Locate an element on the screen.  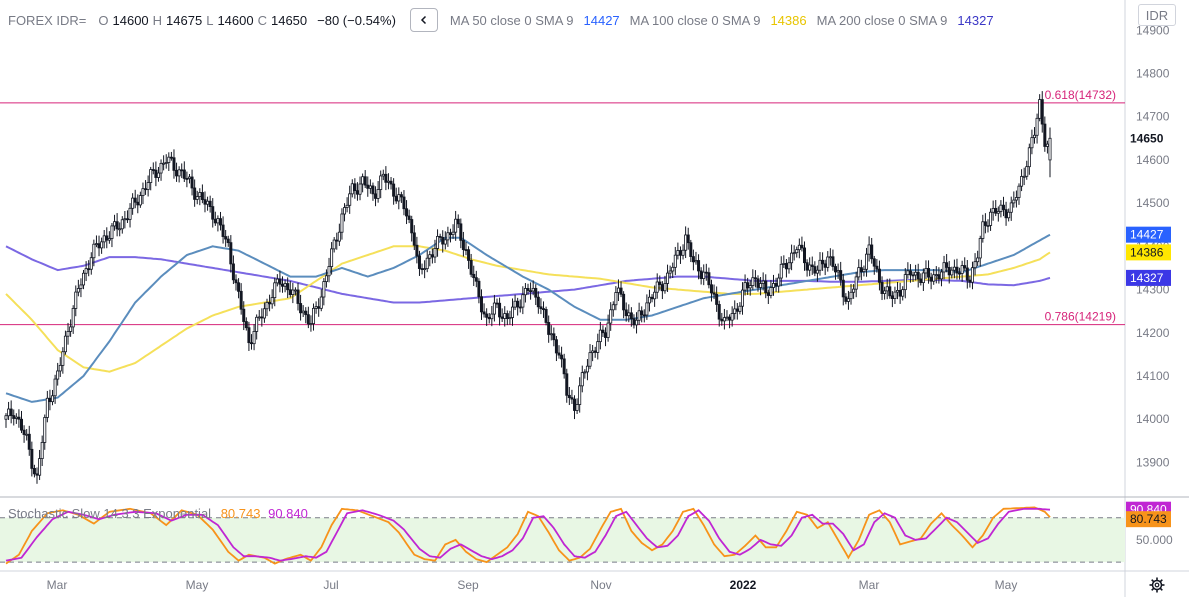
gear-icon is located at coordinates (1157, 585).